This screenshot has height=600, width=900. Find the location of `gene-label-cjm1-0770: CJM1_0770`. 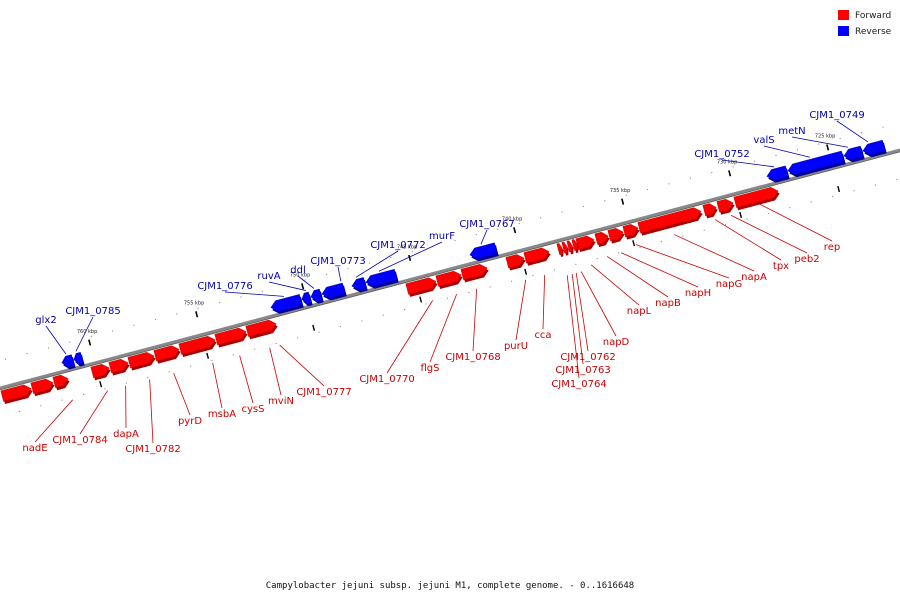

gene-label-cjm1-0770: CJM1_0770 is located at coordinates (386, 379).